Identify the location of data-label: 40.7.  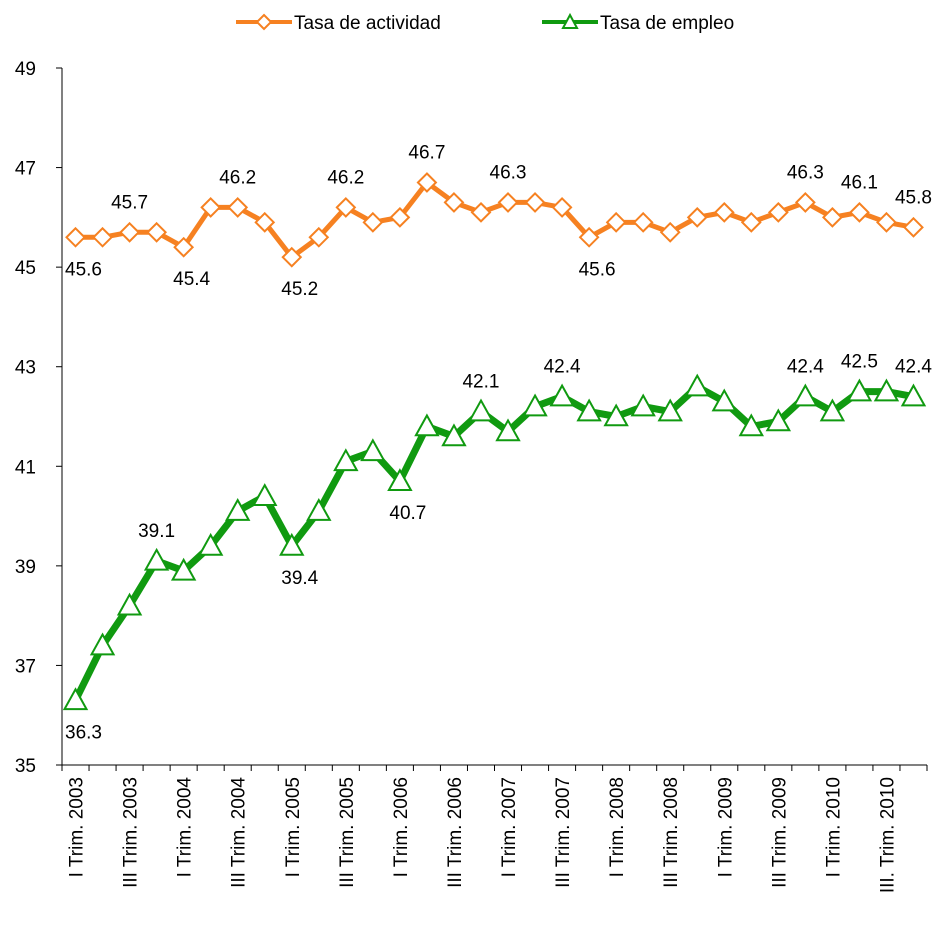
(407, 513).